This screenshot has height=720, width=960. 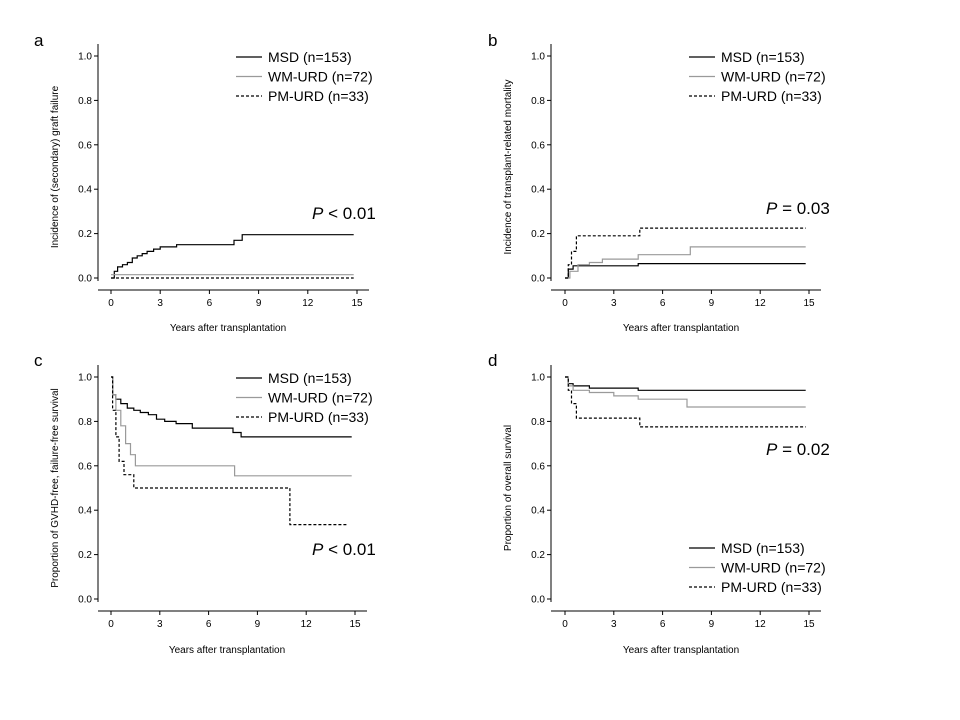 I want to click on p-value-label: P = 0.02, so click(x=798, y=449).